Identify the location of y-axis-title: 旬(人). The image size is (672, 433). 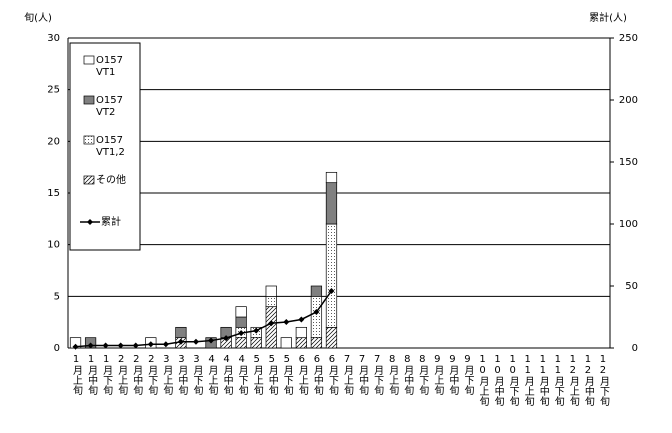
(38, 17).